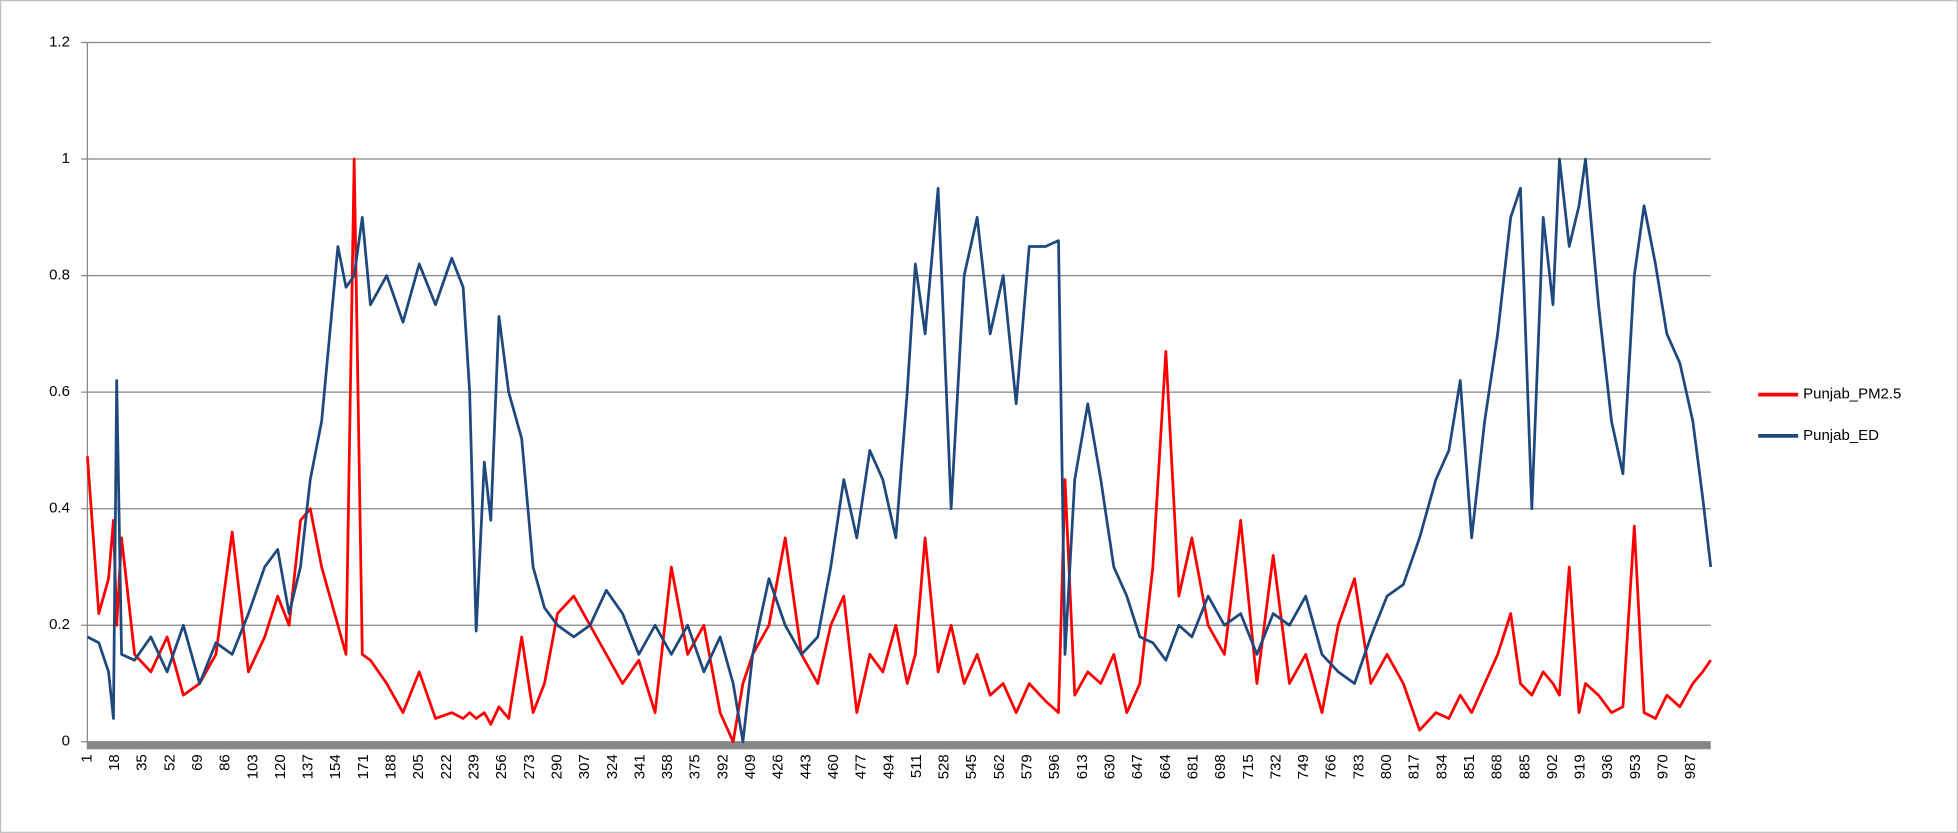  What do you see at coordinates (501, 766) in the screenshot?
I see `x-tick-label: 256` at bounding box center [501, 766].